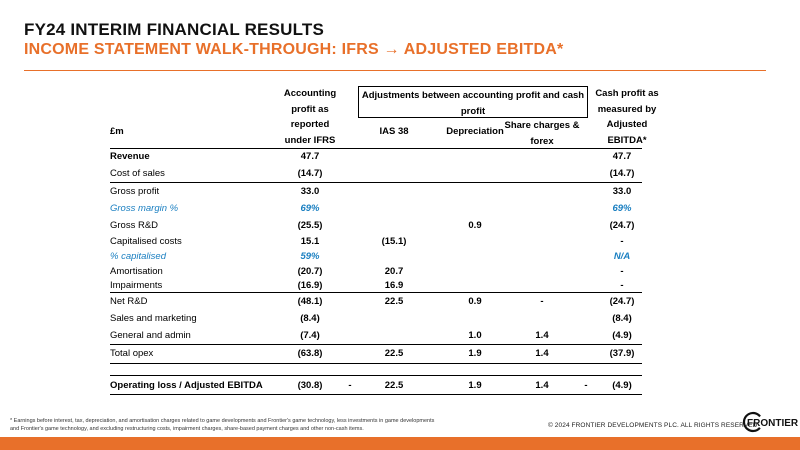  I want to click on table-row-amortisation: Amortisation (20.7) 20.7 -, so click(367, 271).